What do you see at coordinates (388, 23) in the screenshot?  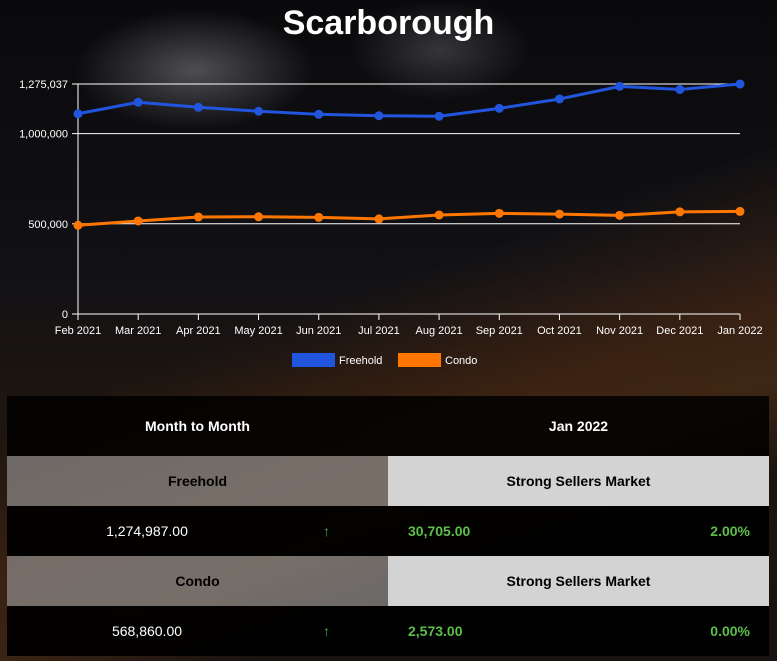 I see `page-title: Scarborough` at bounding box center [388, 23].